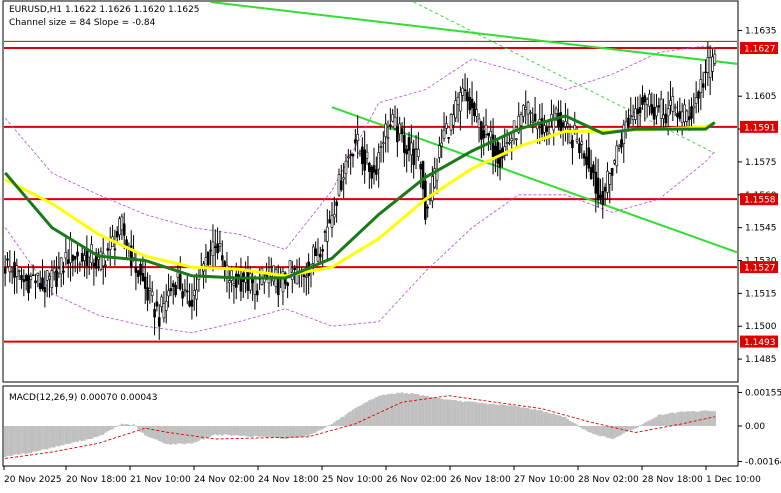 This screenshot has width=781, height=493. I want to click on channel-header: Channel size = 84 Slope = -0.84, so click(82, 23).